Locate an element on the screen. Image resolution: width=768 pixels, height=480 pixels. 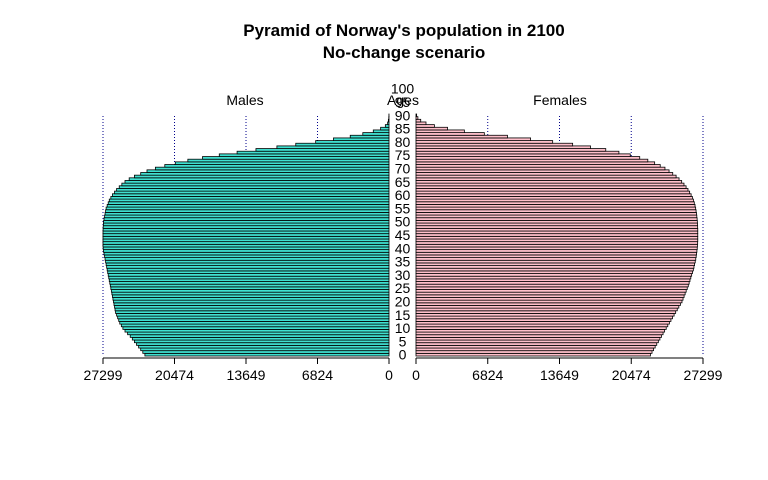
age-tick-label: 85 is located at coordinates (403, 129).